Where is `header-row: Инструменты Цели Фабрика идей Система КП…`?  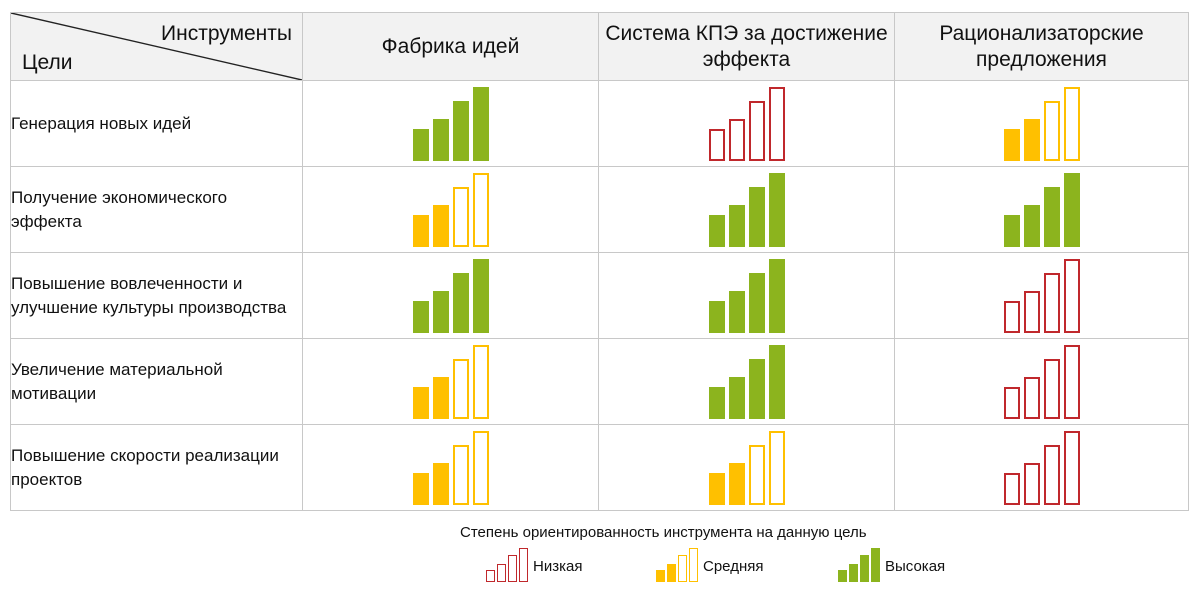
header-row: Инструменты Цели Фабрика идей Система КП… is located at coordinates (599, 46).